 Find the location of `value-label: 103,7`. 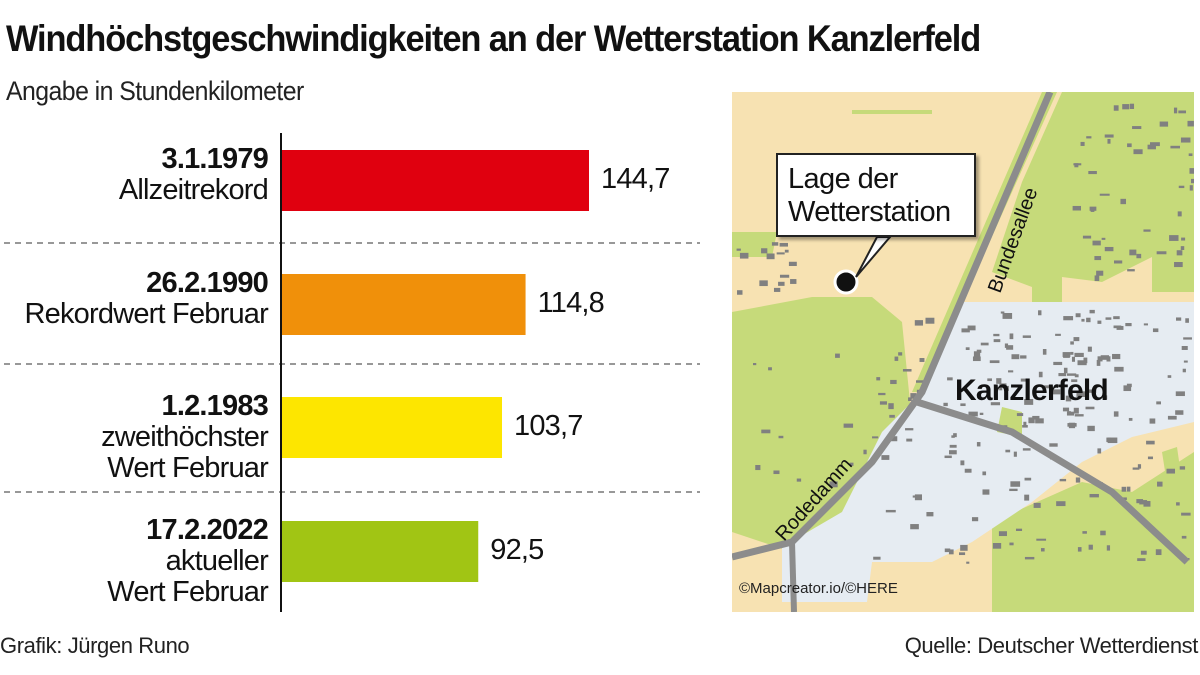

value-label: 103,7 is located at coordinates (548, 426).